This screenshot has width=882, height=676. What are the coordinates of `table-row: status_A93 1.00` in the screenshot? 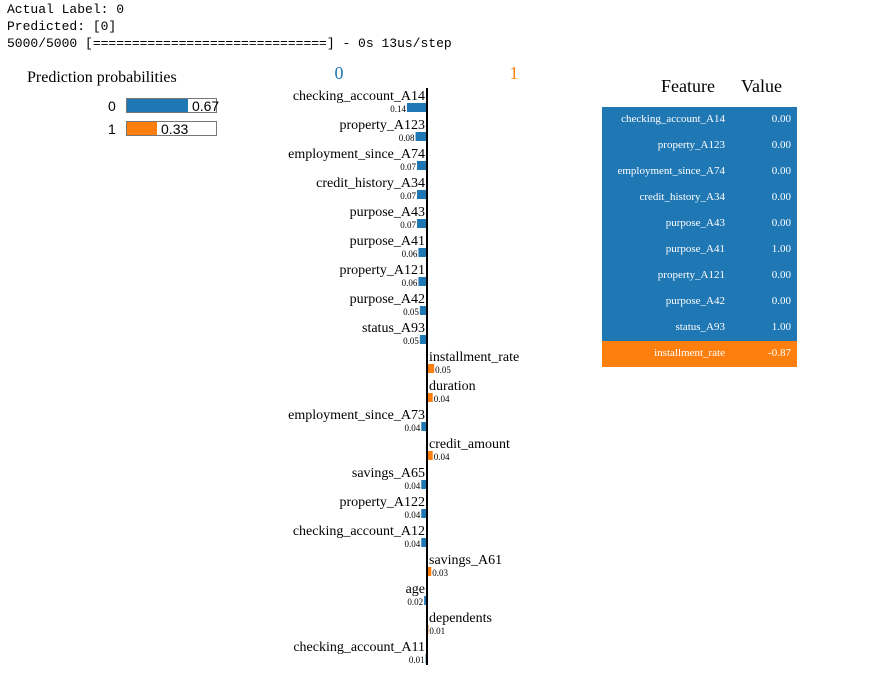 It's located at (699, 328).